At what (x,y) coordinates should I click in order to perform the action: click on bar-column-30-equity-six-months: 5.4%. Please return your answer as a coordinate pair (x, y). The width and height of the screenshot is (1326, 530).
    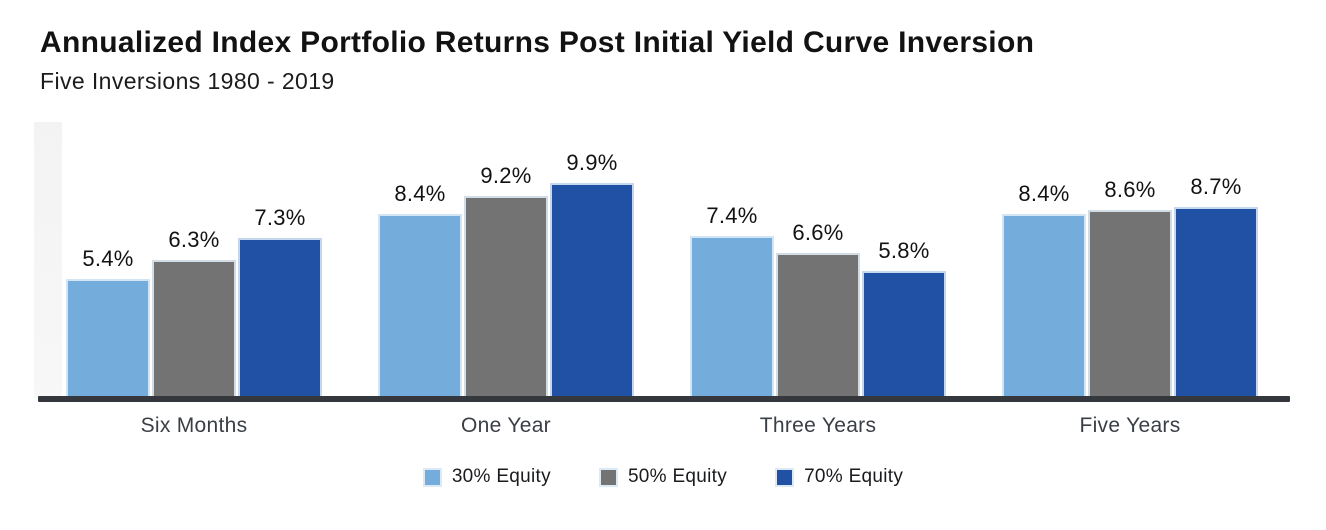
    Looking at the image, I should click on (108, 273).